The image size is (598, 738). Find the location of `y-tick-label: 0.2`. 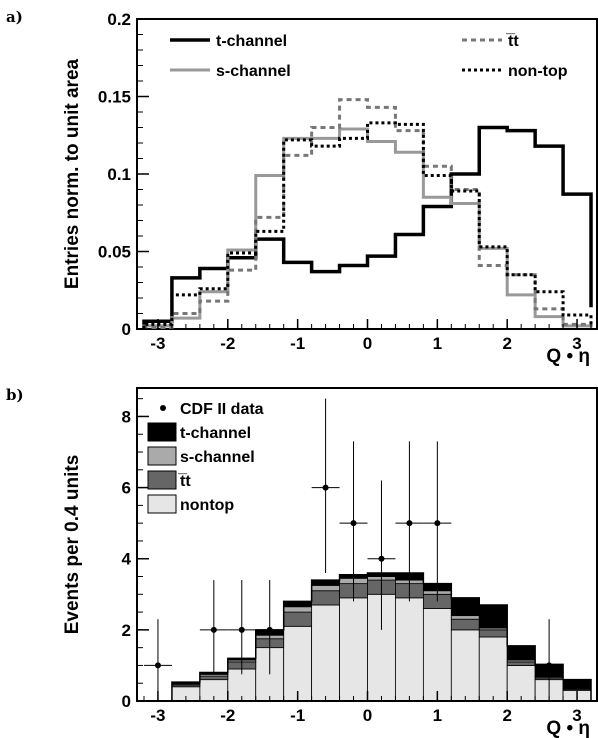

y-tick-label: 0.2 is located at coordinates (119, 19).